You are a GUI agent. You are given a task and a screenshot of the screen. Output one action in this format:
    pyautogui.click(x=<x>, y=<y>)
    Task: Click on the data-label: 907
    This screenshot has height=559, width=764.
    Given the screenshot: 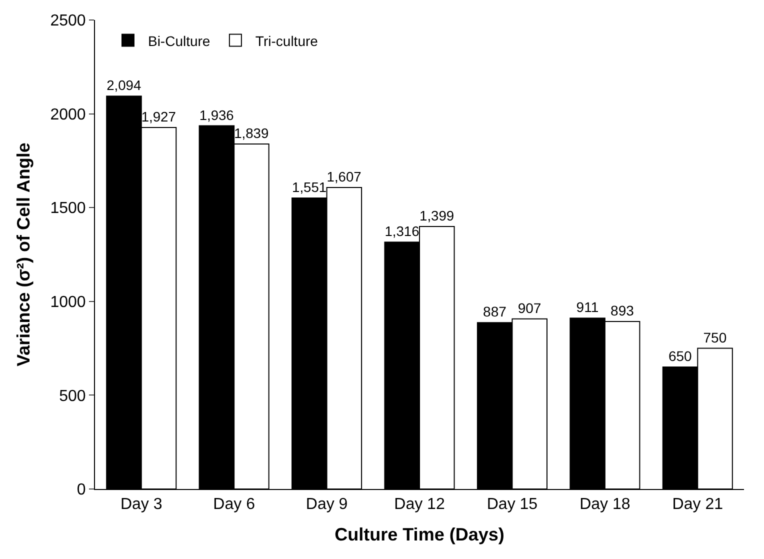 What is the action you would take?
    pyautogui.click(x=530, y=308)
    